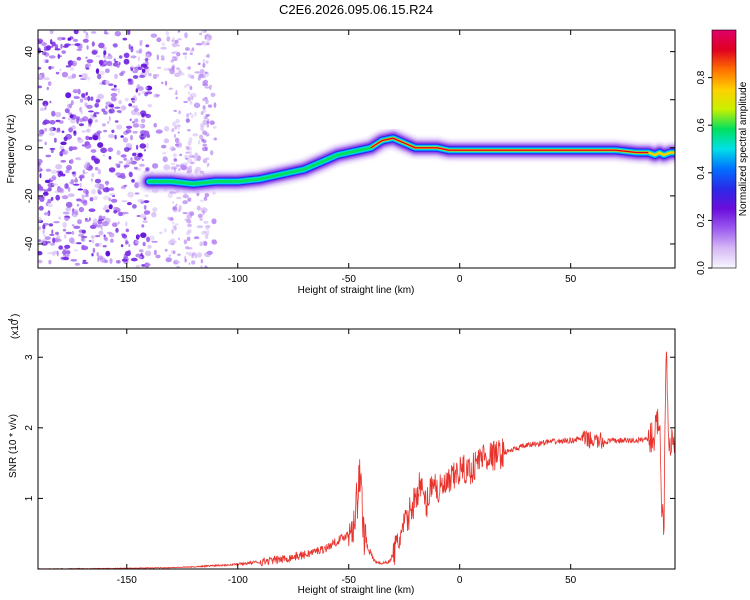  I want to click on ridge-core-red, so click(509, 145).